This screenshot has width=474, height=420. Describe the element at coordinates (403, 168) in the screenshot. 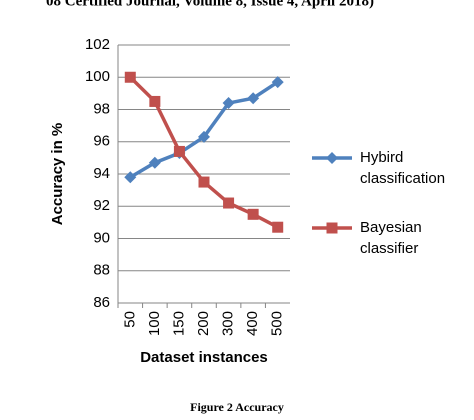

I see `legend-label: Hybird classification` at that location.